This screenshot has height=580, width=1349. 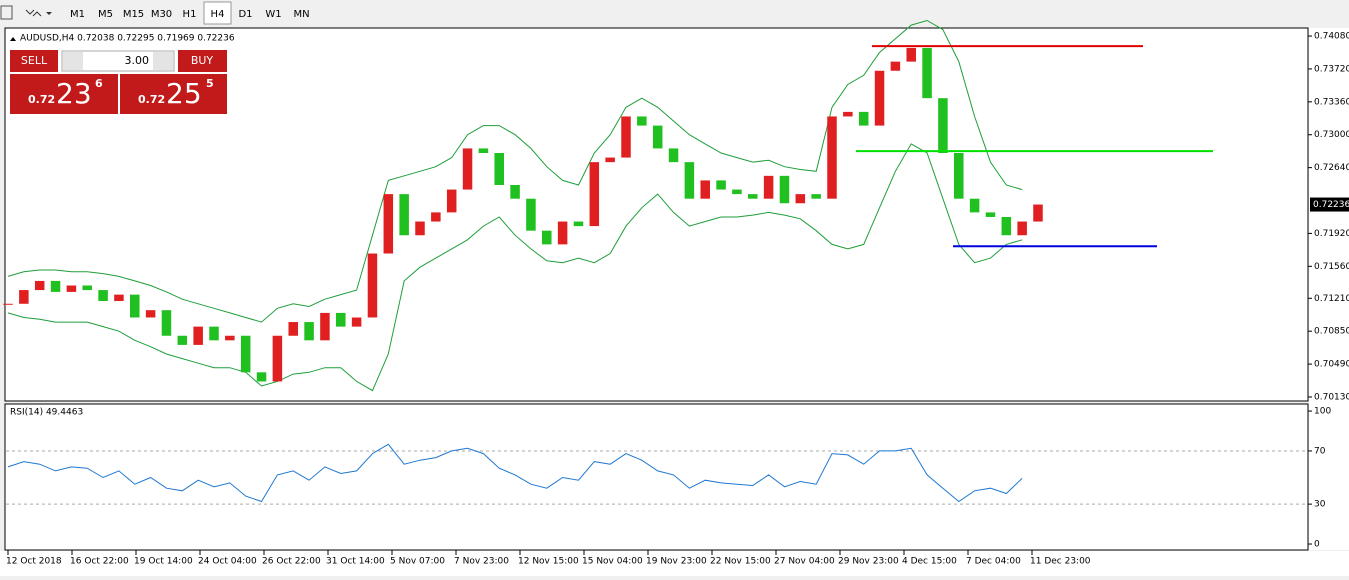 I want to click on x-tick-label: 7 Dec 04:00, so click(x=993, y=562).